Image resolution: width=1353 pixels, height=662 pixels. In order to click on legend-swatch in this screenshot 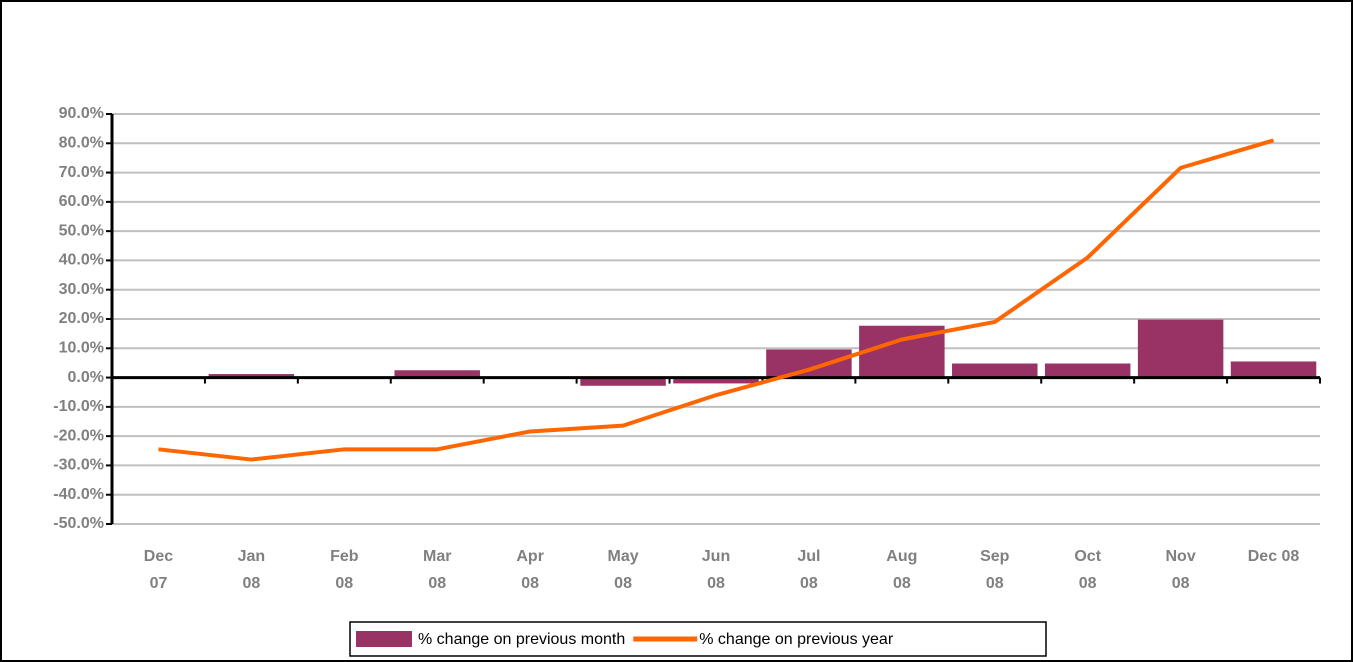, I will do `click(384, 639)`.